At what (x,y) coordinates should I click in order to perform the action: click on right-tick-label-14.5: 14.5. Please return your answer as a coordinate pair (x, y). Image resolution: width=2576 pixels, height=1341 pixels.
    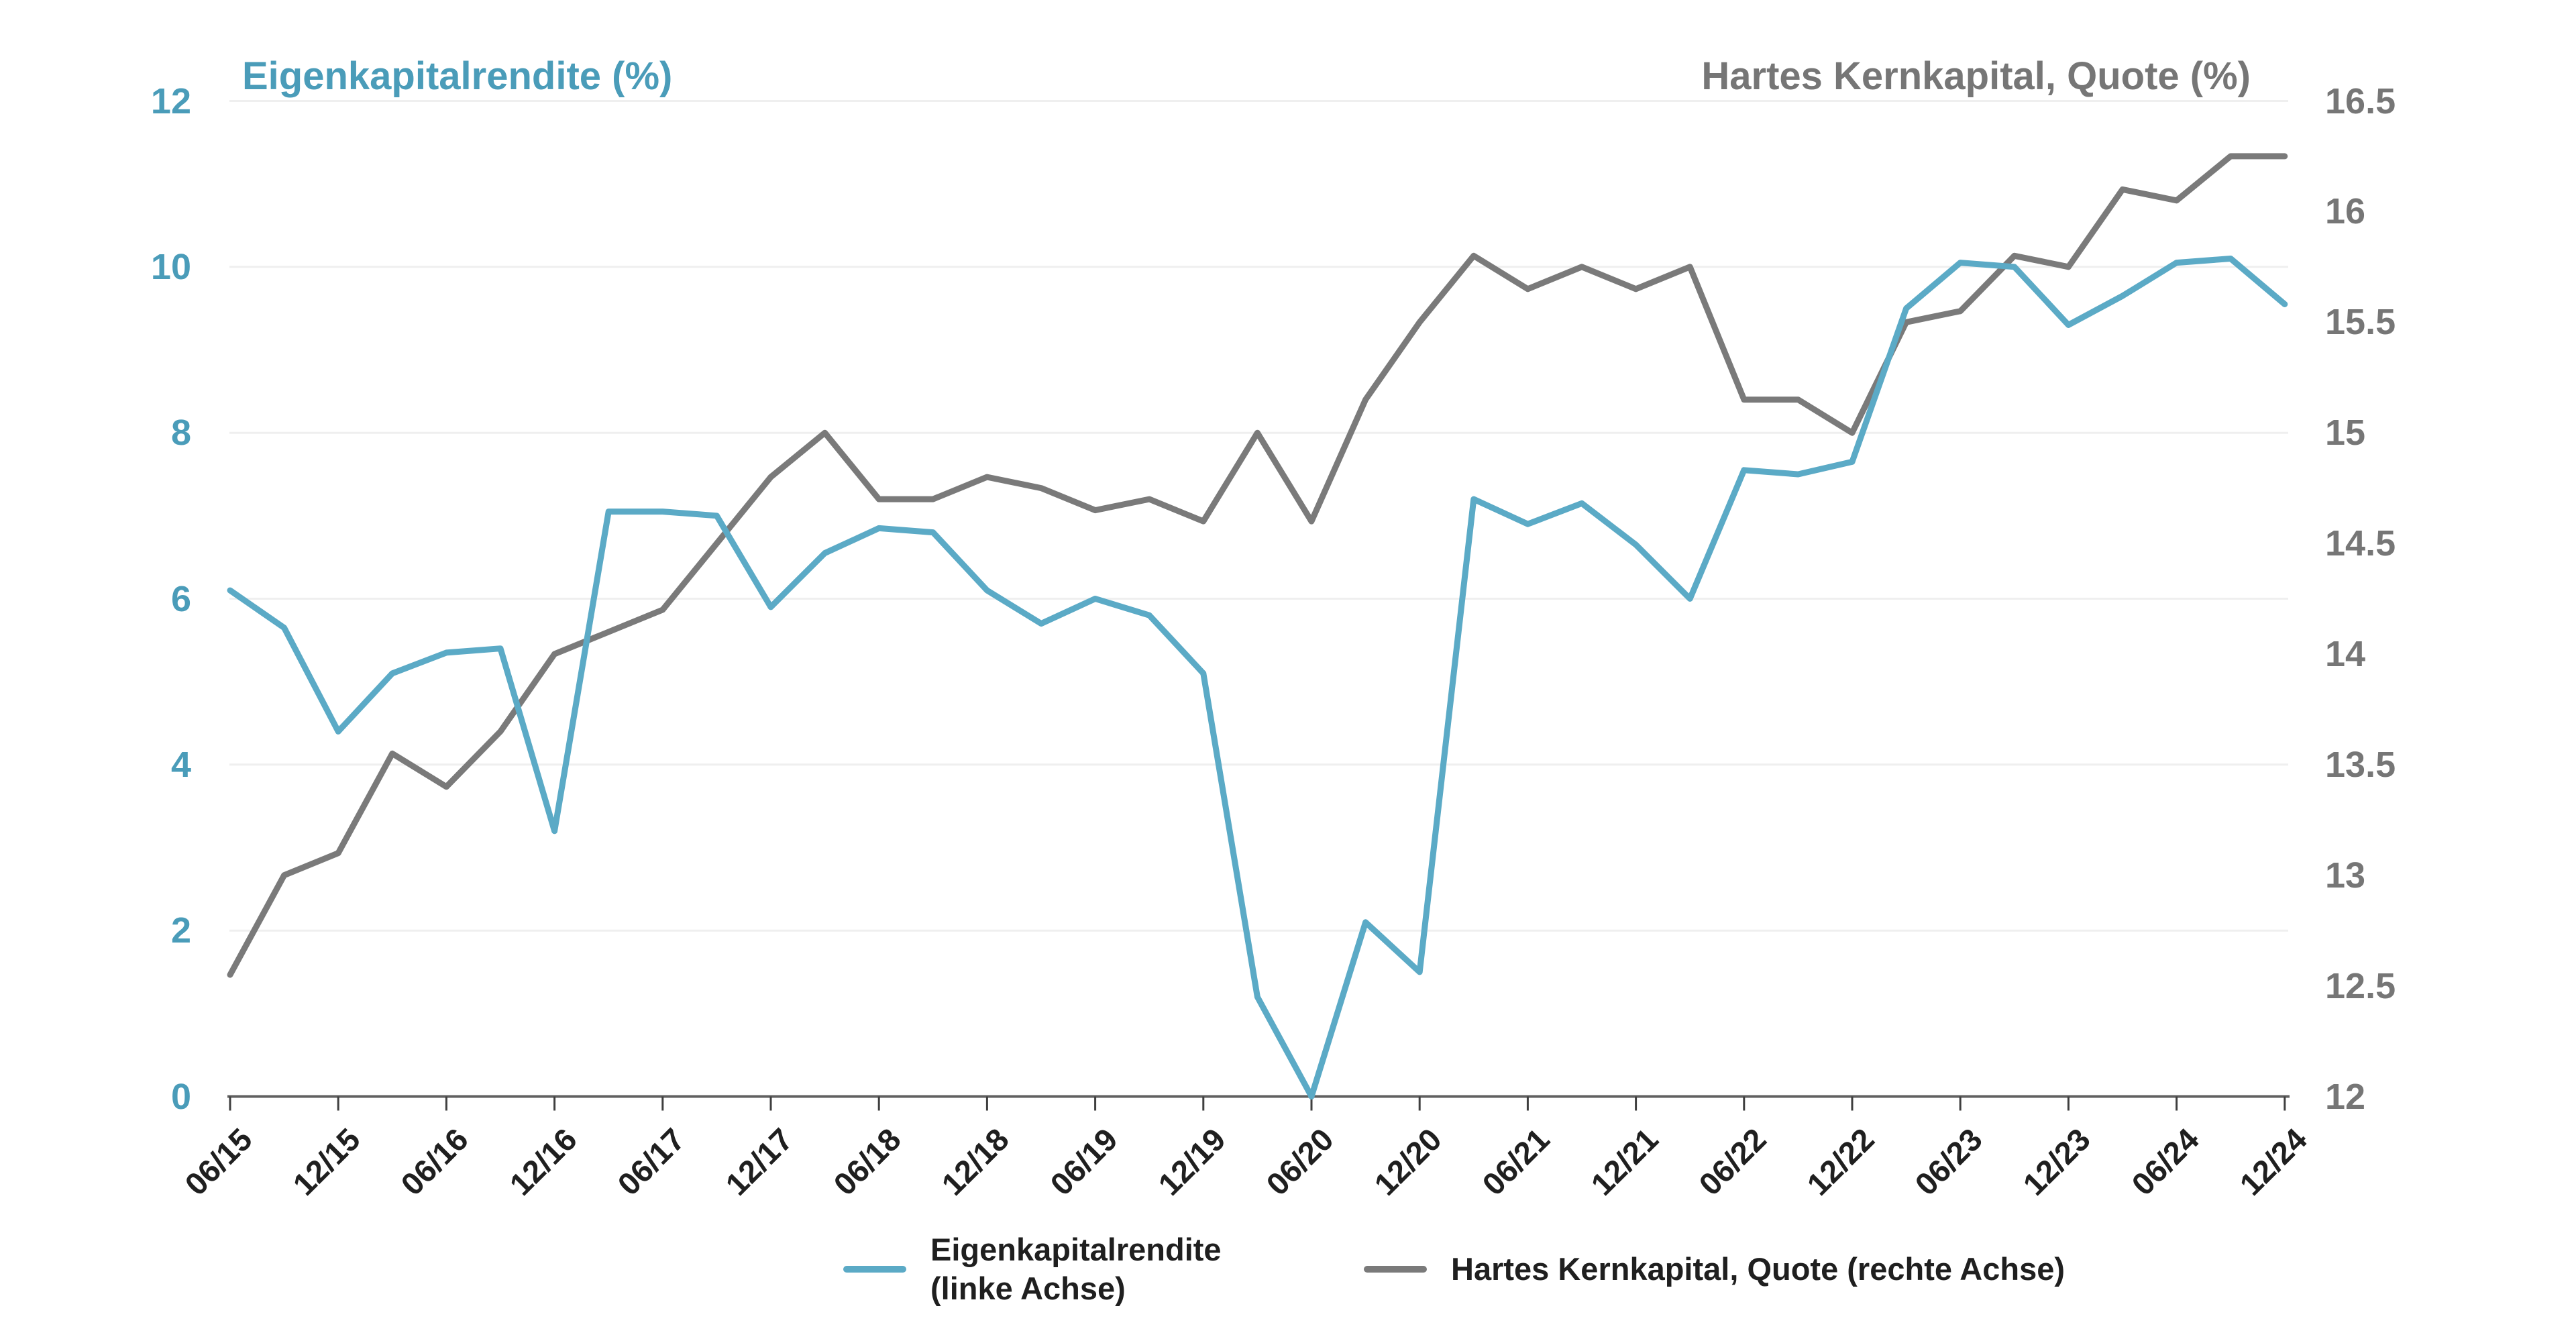
    Looking at the image, I should click on (2360, 543).